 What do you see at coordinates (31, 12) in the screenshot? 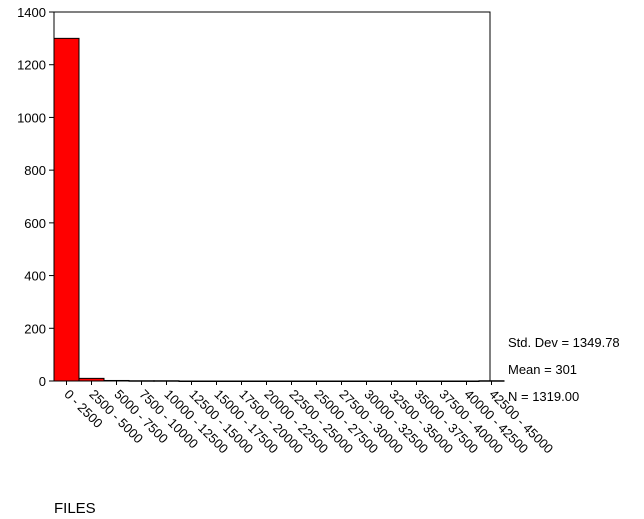
I see `y-tick-label: 1400` at bounding box center [31, 12].